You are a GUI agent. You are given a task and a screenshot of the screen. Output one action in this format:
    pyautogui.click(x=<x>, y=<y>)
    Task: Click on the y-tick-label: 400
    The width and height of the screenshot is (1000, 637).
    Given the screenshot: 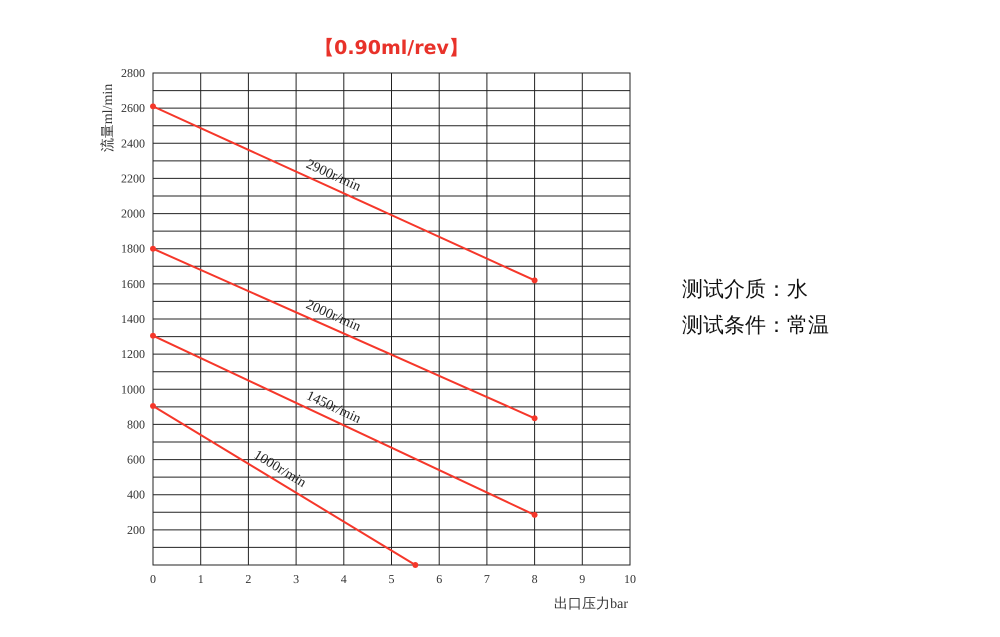 What is the action you would take?
    pyautogui.click(x=136, y=495)
    